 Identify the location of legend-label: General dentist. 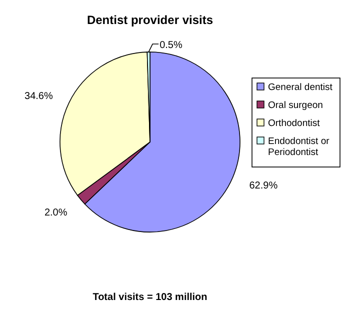
(300, 87).